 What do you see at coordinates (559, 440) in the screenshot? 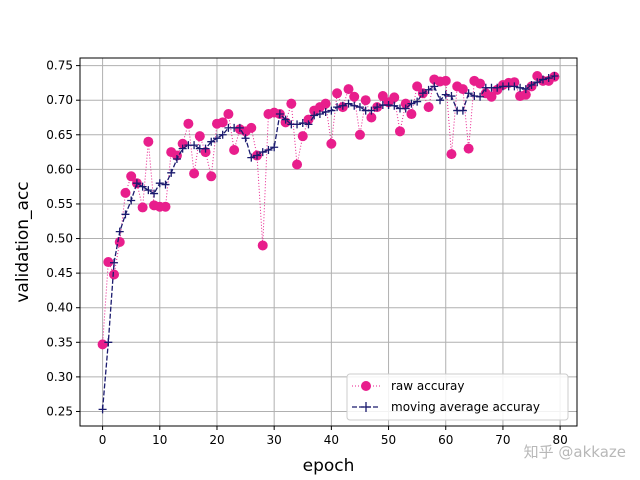
I see `x-tick-label: 80` at bounding box center [559, 440].